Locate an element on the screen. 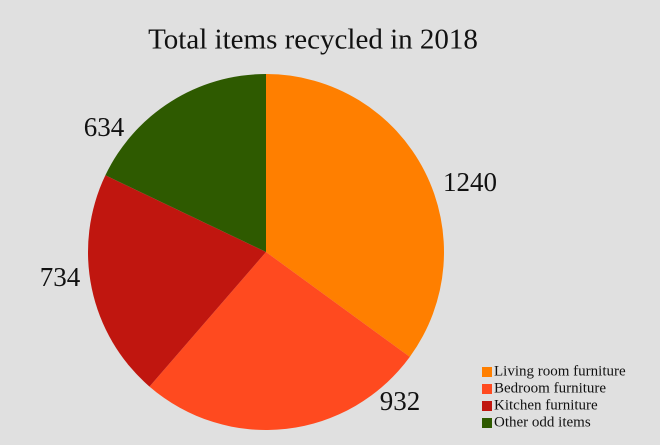 Image resolution: width=660 pixels, height=445 pixels. data-label: 634 is located at coordinates (104, 127).